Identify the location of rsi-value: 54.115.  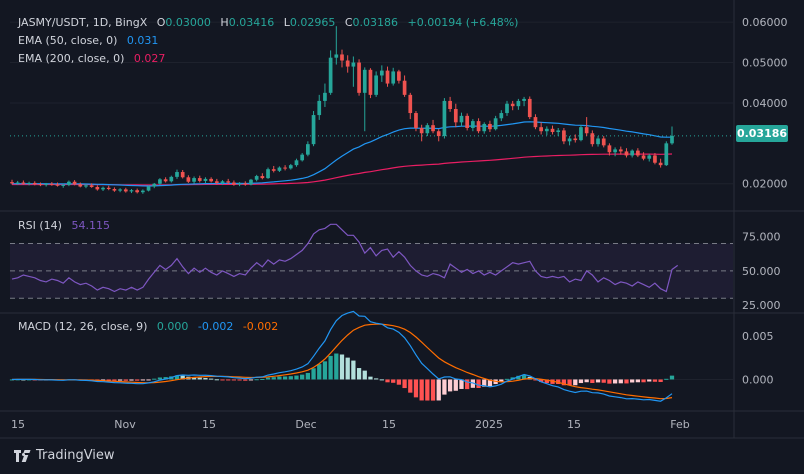
(90, 225).